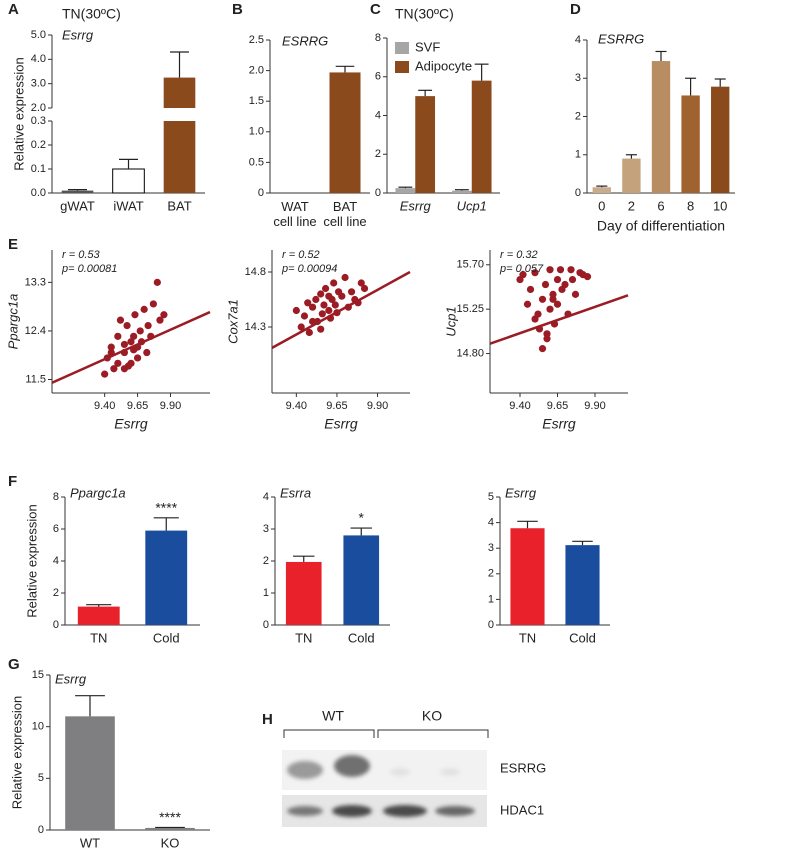 This screenshot has height=850, width=800. I want to click on y-tick-label: 15.25, so click(470, 309).